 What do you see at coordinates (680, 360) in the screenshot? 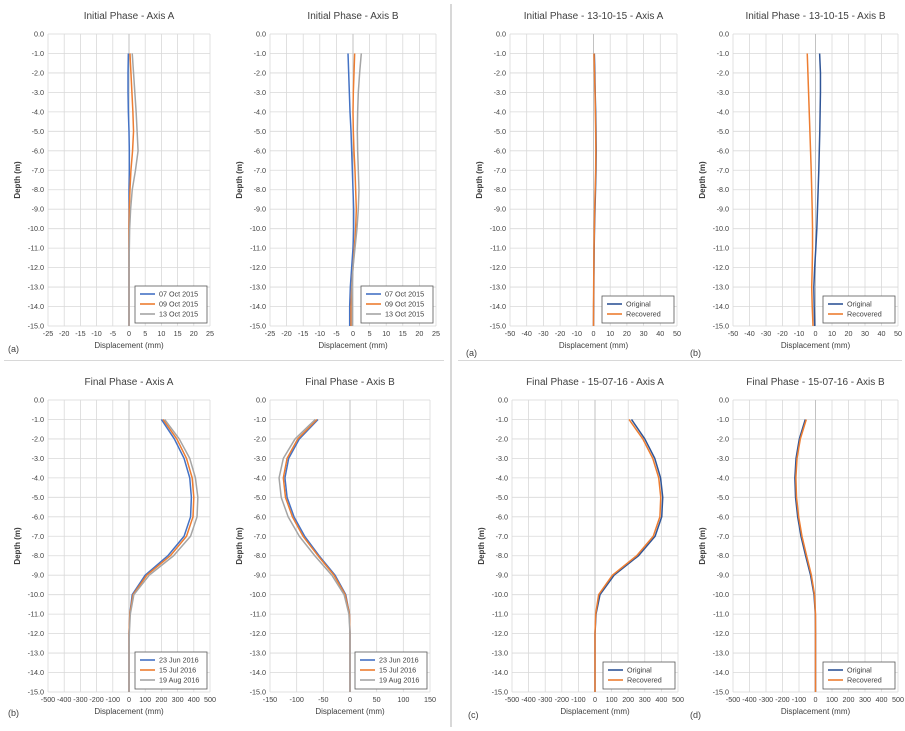
I see `horizontal-divider-right` at bounding box center [680, 360].